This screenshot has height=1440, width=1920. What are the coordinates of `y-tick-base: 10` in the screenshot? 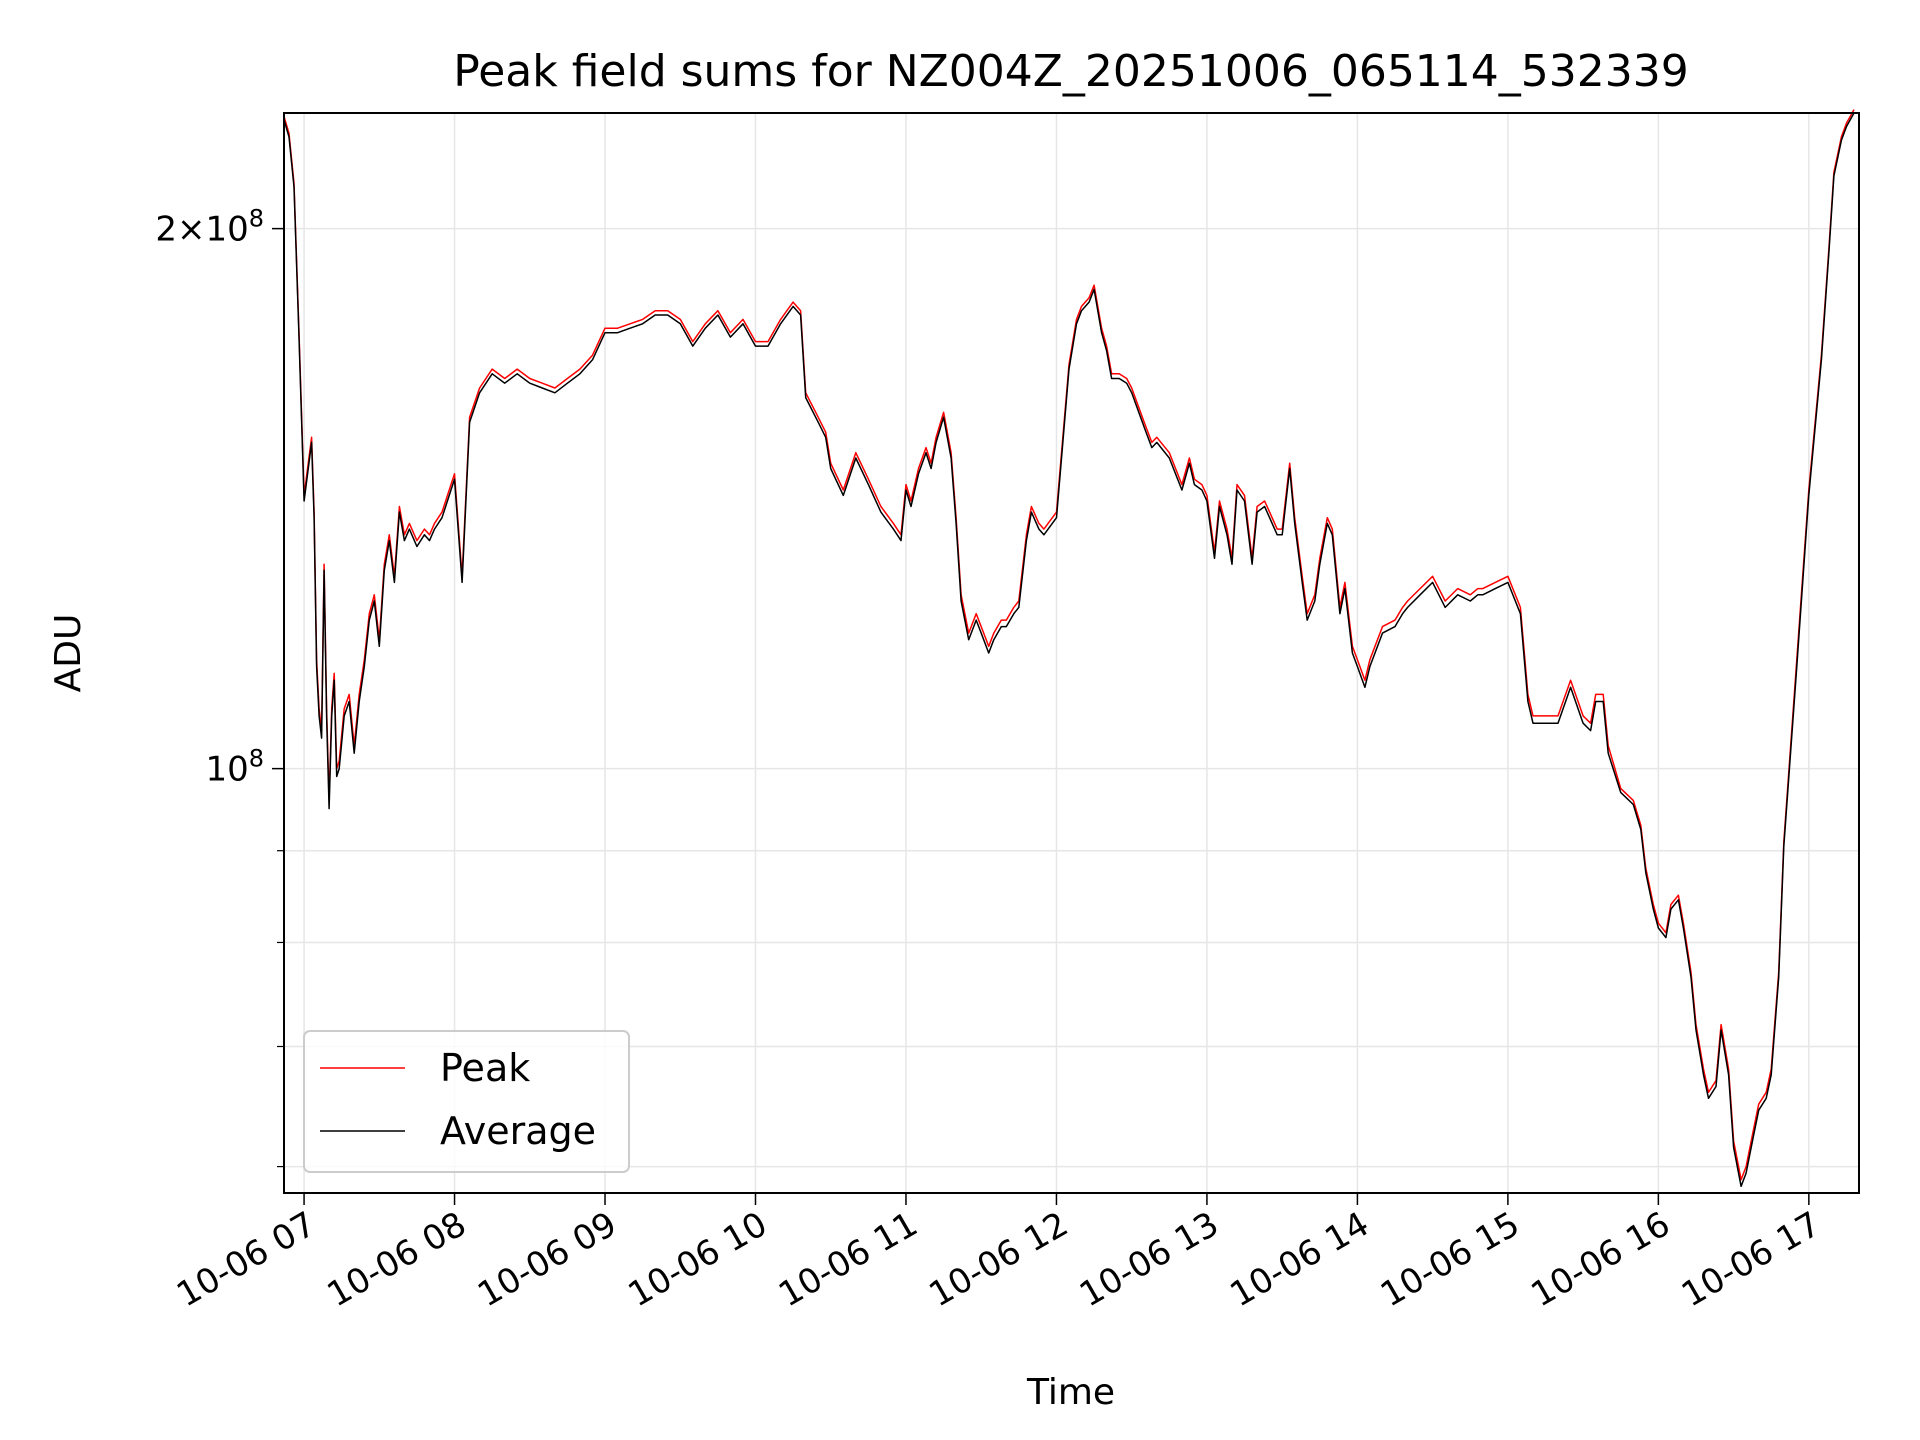 It's located at (226, 770).